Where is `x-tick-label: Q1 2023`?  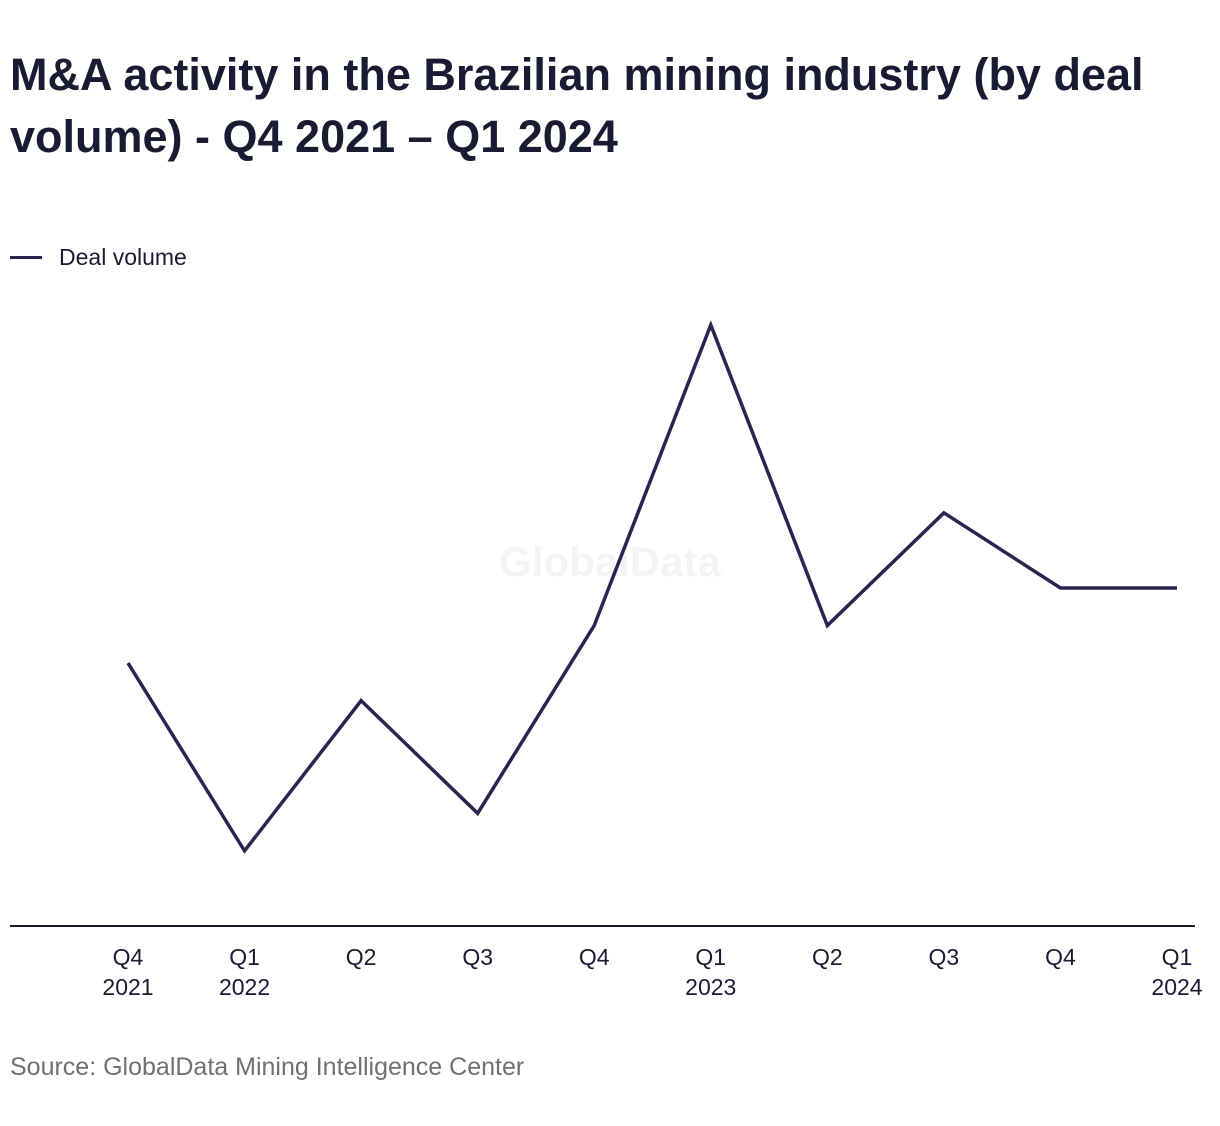
x-tick-label: Q1 2023 is located at coordinates (711, 972).